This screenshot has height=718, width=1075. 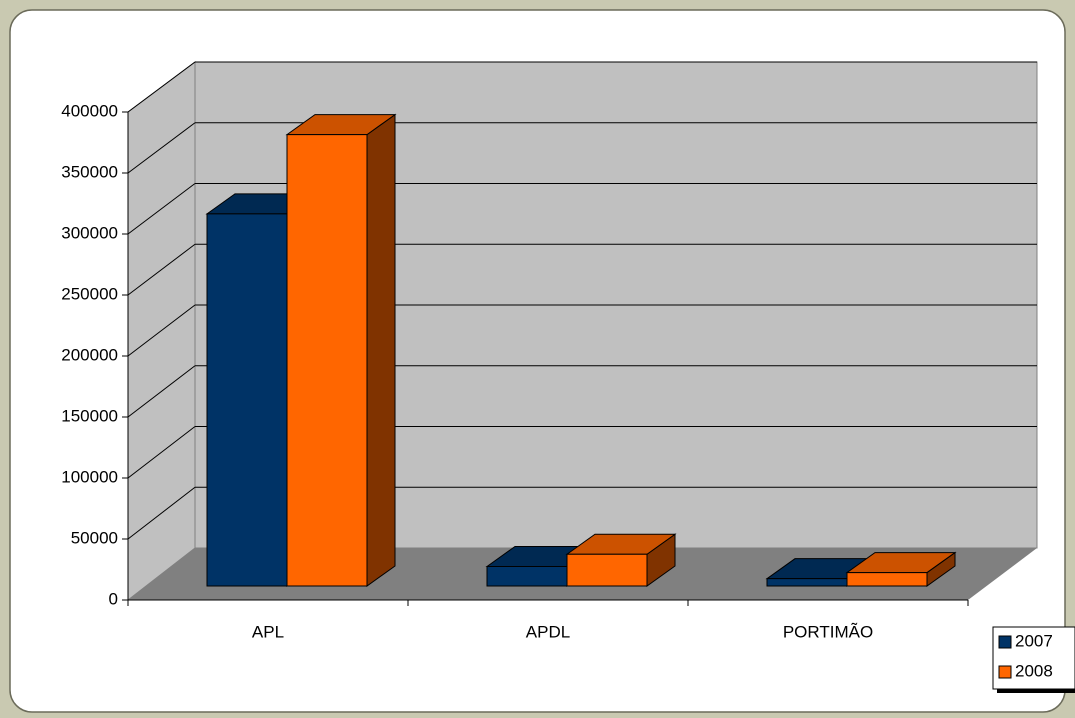 I want to click on y-tick-label: 400000, so click(x=89, y=110).